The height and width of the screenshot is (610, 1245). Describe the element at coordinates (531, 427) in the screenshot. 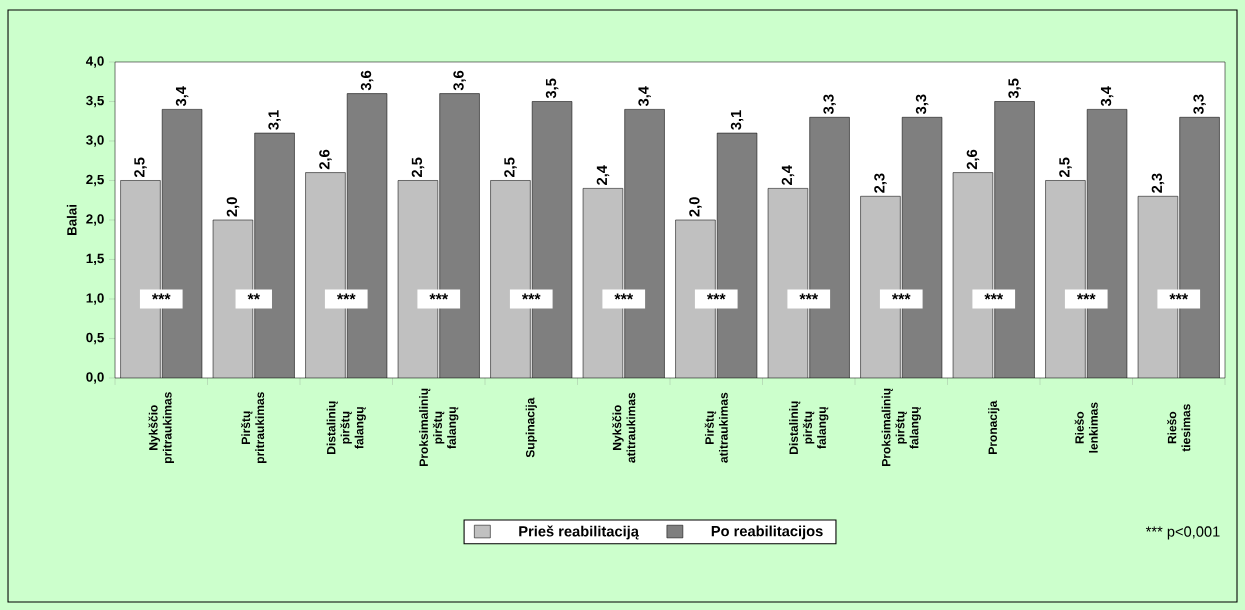

I see `x-tick-label: Supinacija` at that location.